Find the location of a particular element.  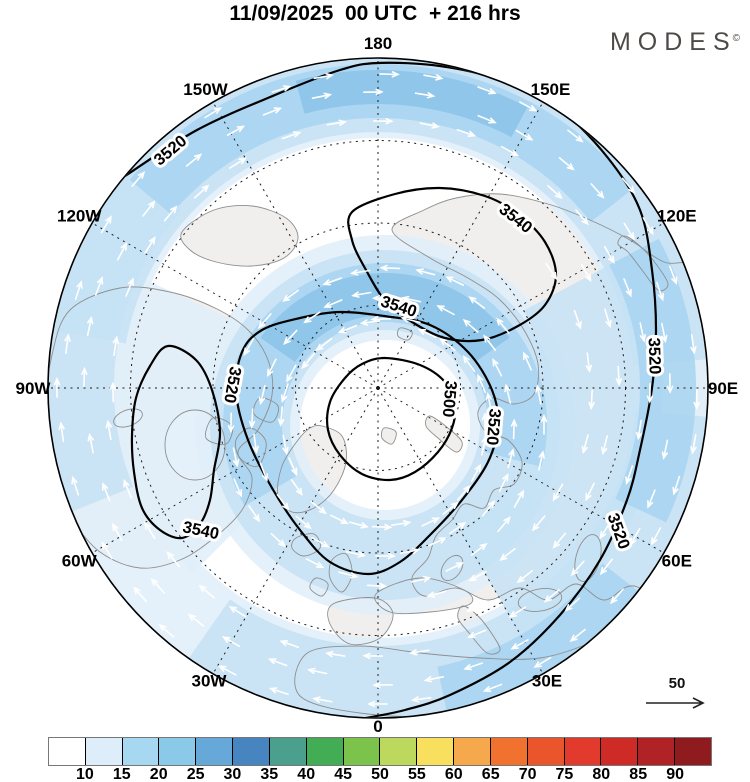

coast-italy is located at coordinates (479, 630).